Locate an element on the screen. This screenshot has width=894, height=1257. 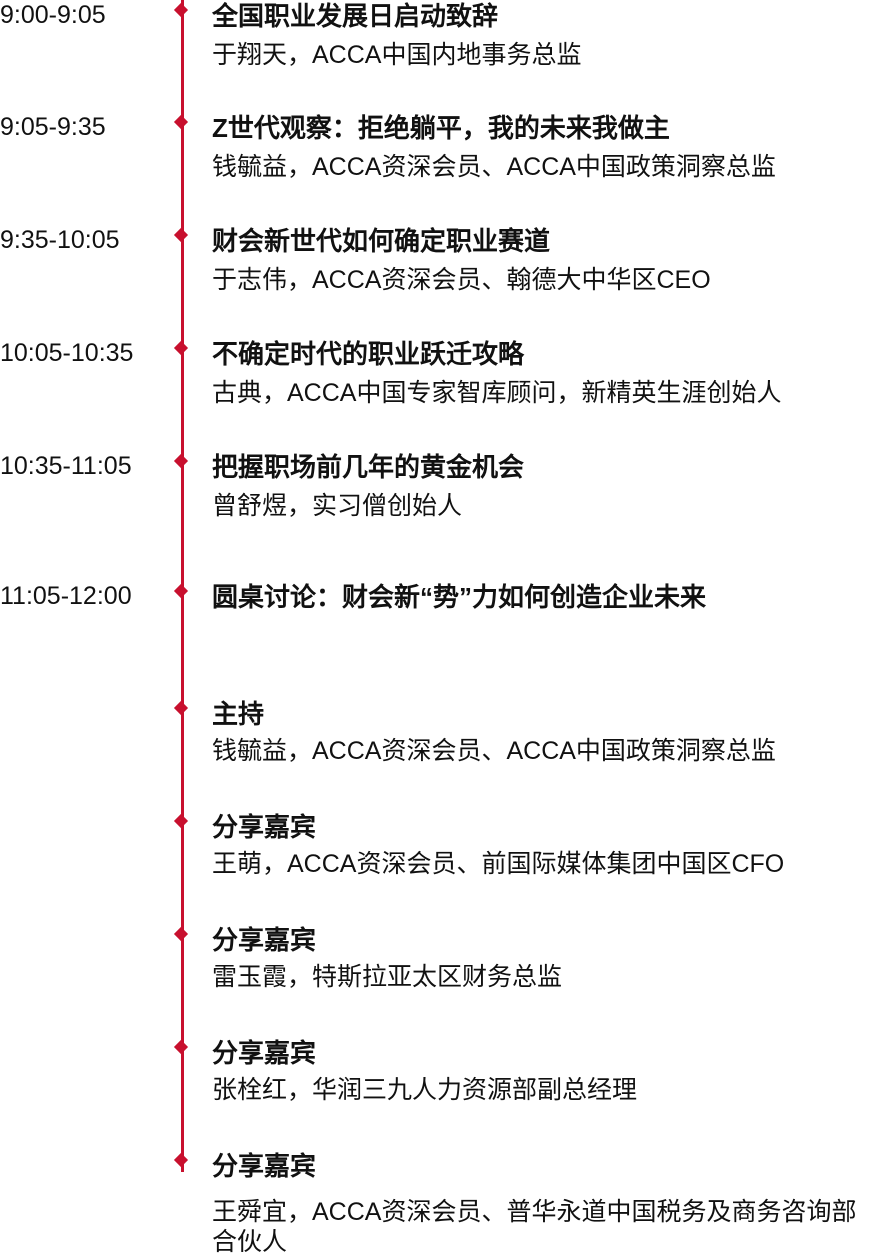
panel-speaker: 王萌，ACCA资深会员、前国际媒体集团中国区CFO is located at coordinates (498, 864).